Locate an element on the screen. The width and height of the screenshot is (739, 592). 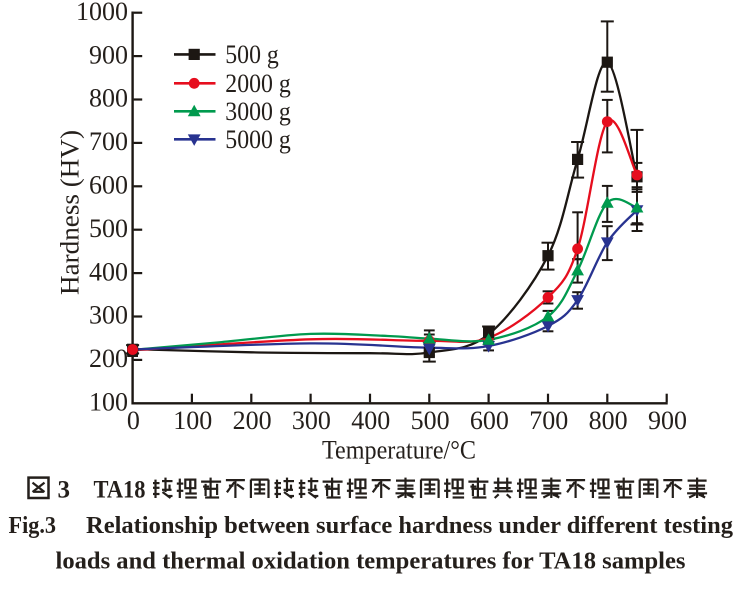
svg-text: Temperature/°C is located at coordinates (399, 450).